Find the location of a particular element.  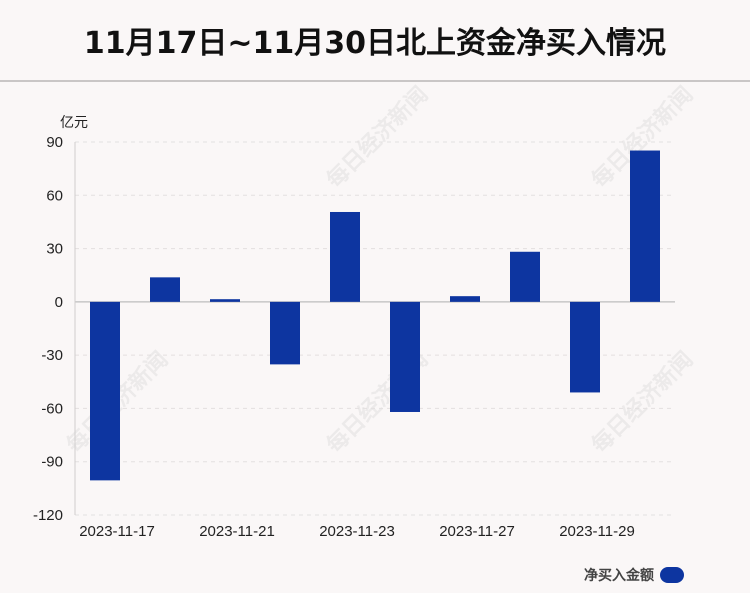

y-tick-label: 0 is located at coordinates (59, 302).